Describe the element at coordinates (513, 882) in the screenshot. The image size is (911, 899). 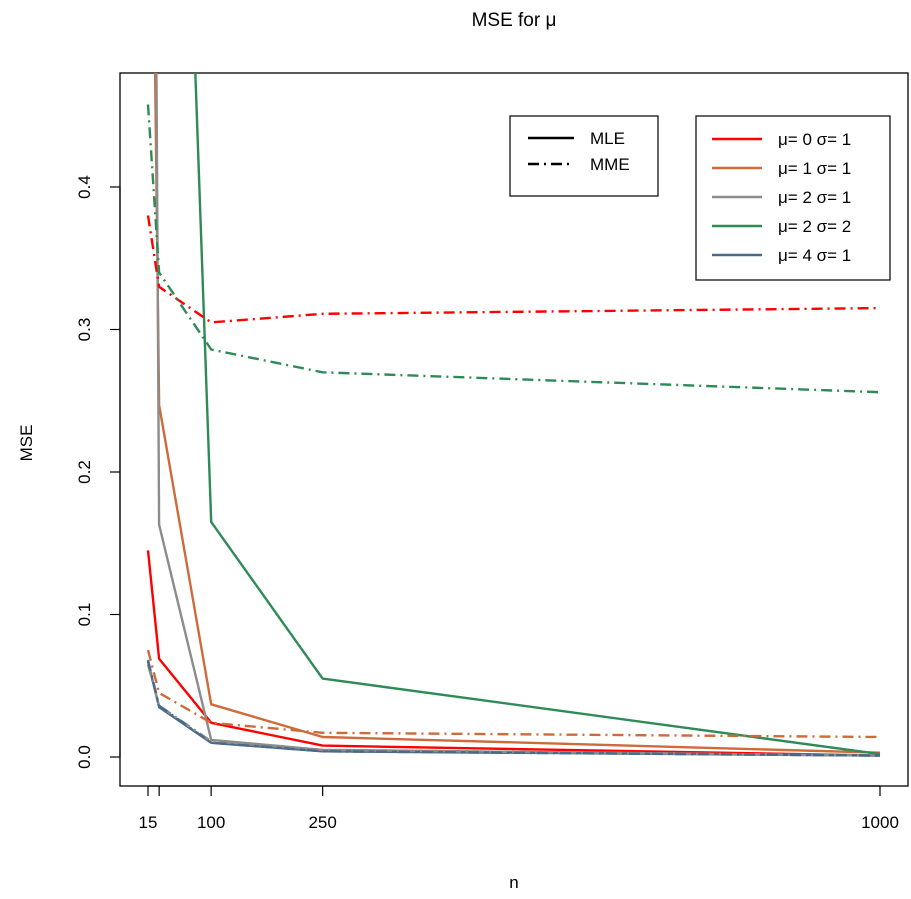
I see `x-axis-label: n` at that location.